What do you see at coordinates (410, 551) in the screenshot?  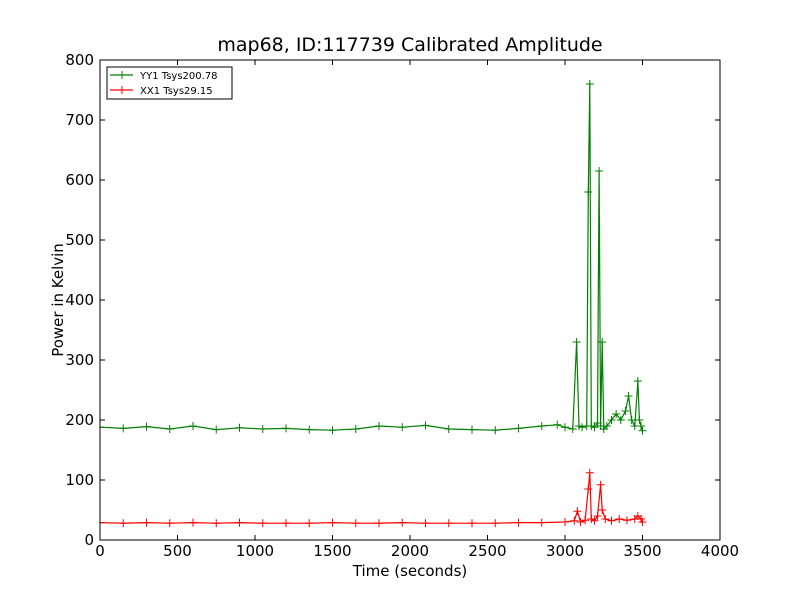 I see `x-tick-label: 2000` at bounding box center [410, 551].